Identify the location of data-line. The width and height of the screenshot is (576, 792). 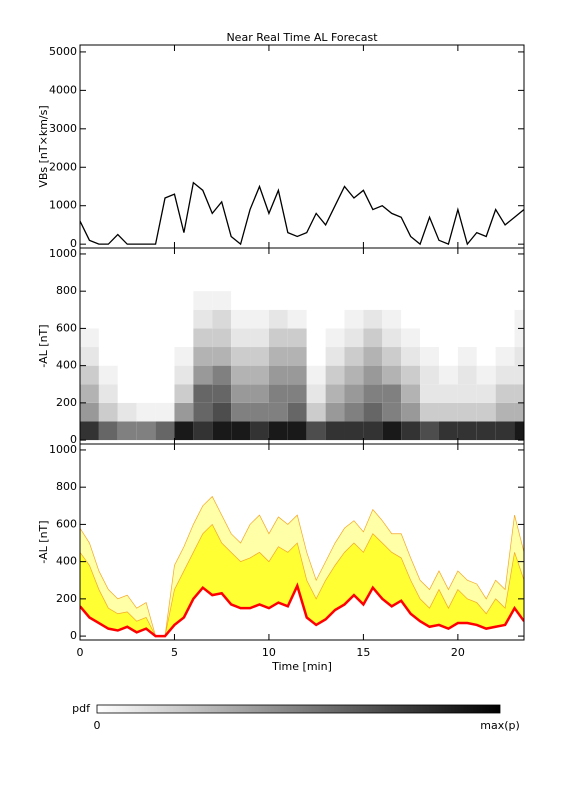
(302, 213).